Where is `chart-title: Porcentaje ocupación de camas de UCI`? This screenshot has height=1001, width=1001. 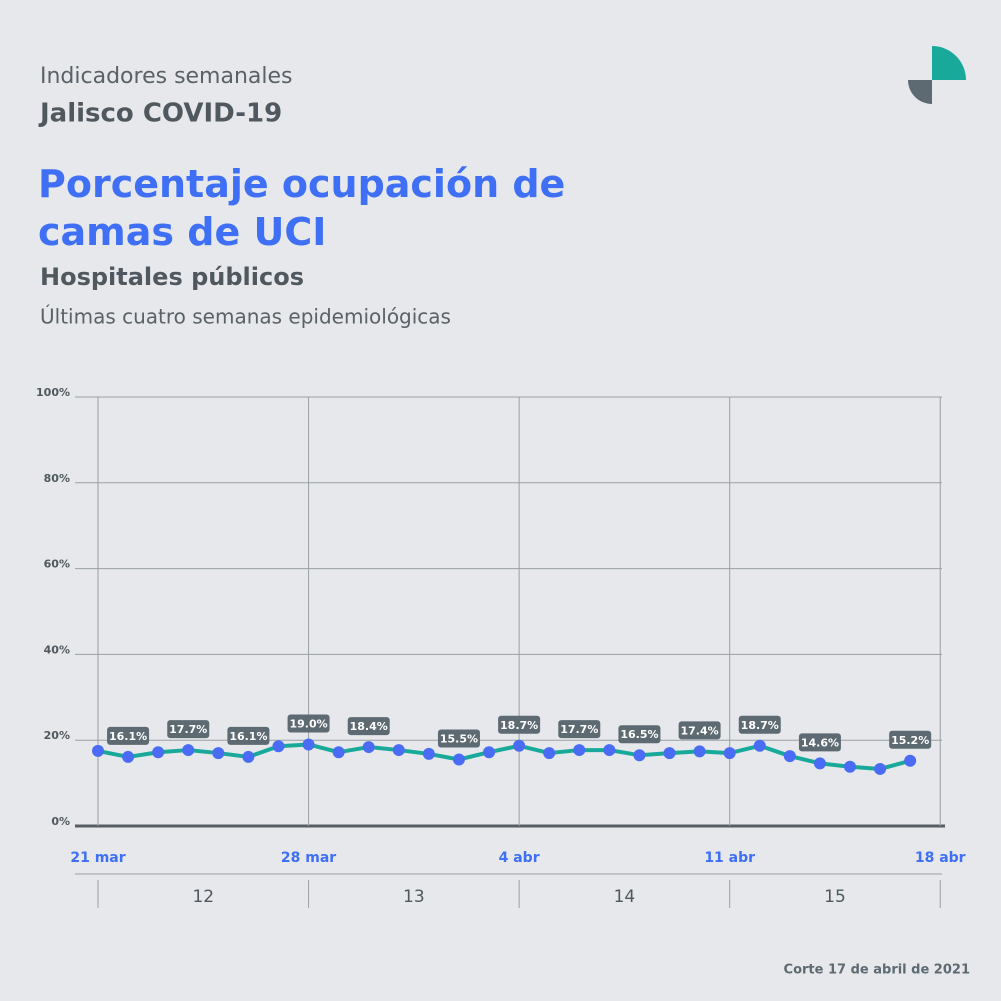 chart-title: Porcentaje ocupación de camas de UCI is located at coordinates (302, 208).